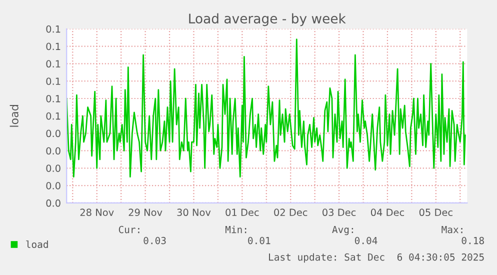  I want to click on x-tick-label: 04 Dec, so click(387, 212).